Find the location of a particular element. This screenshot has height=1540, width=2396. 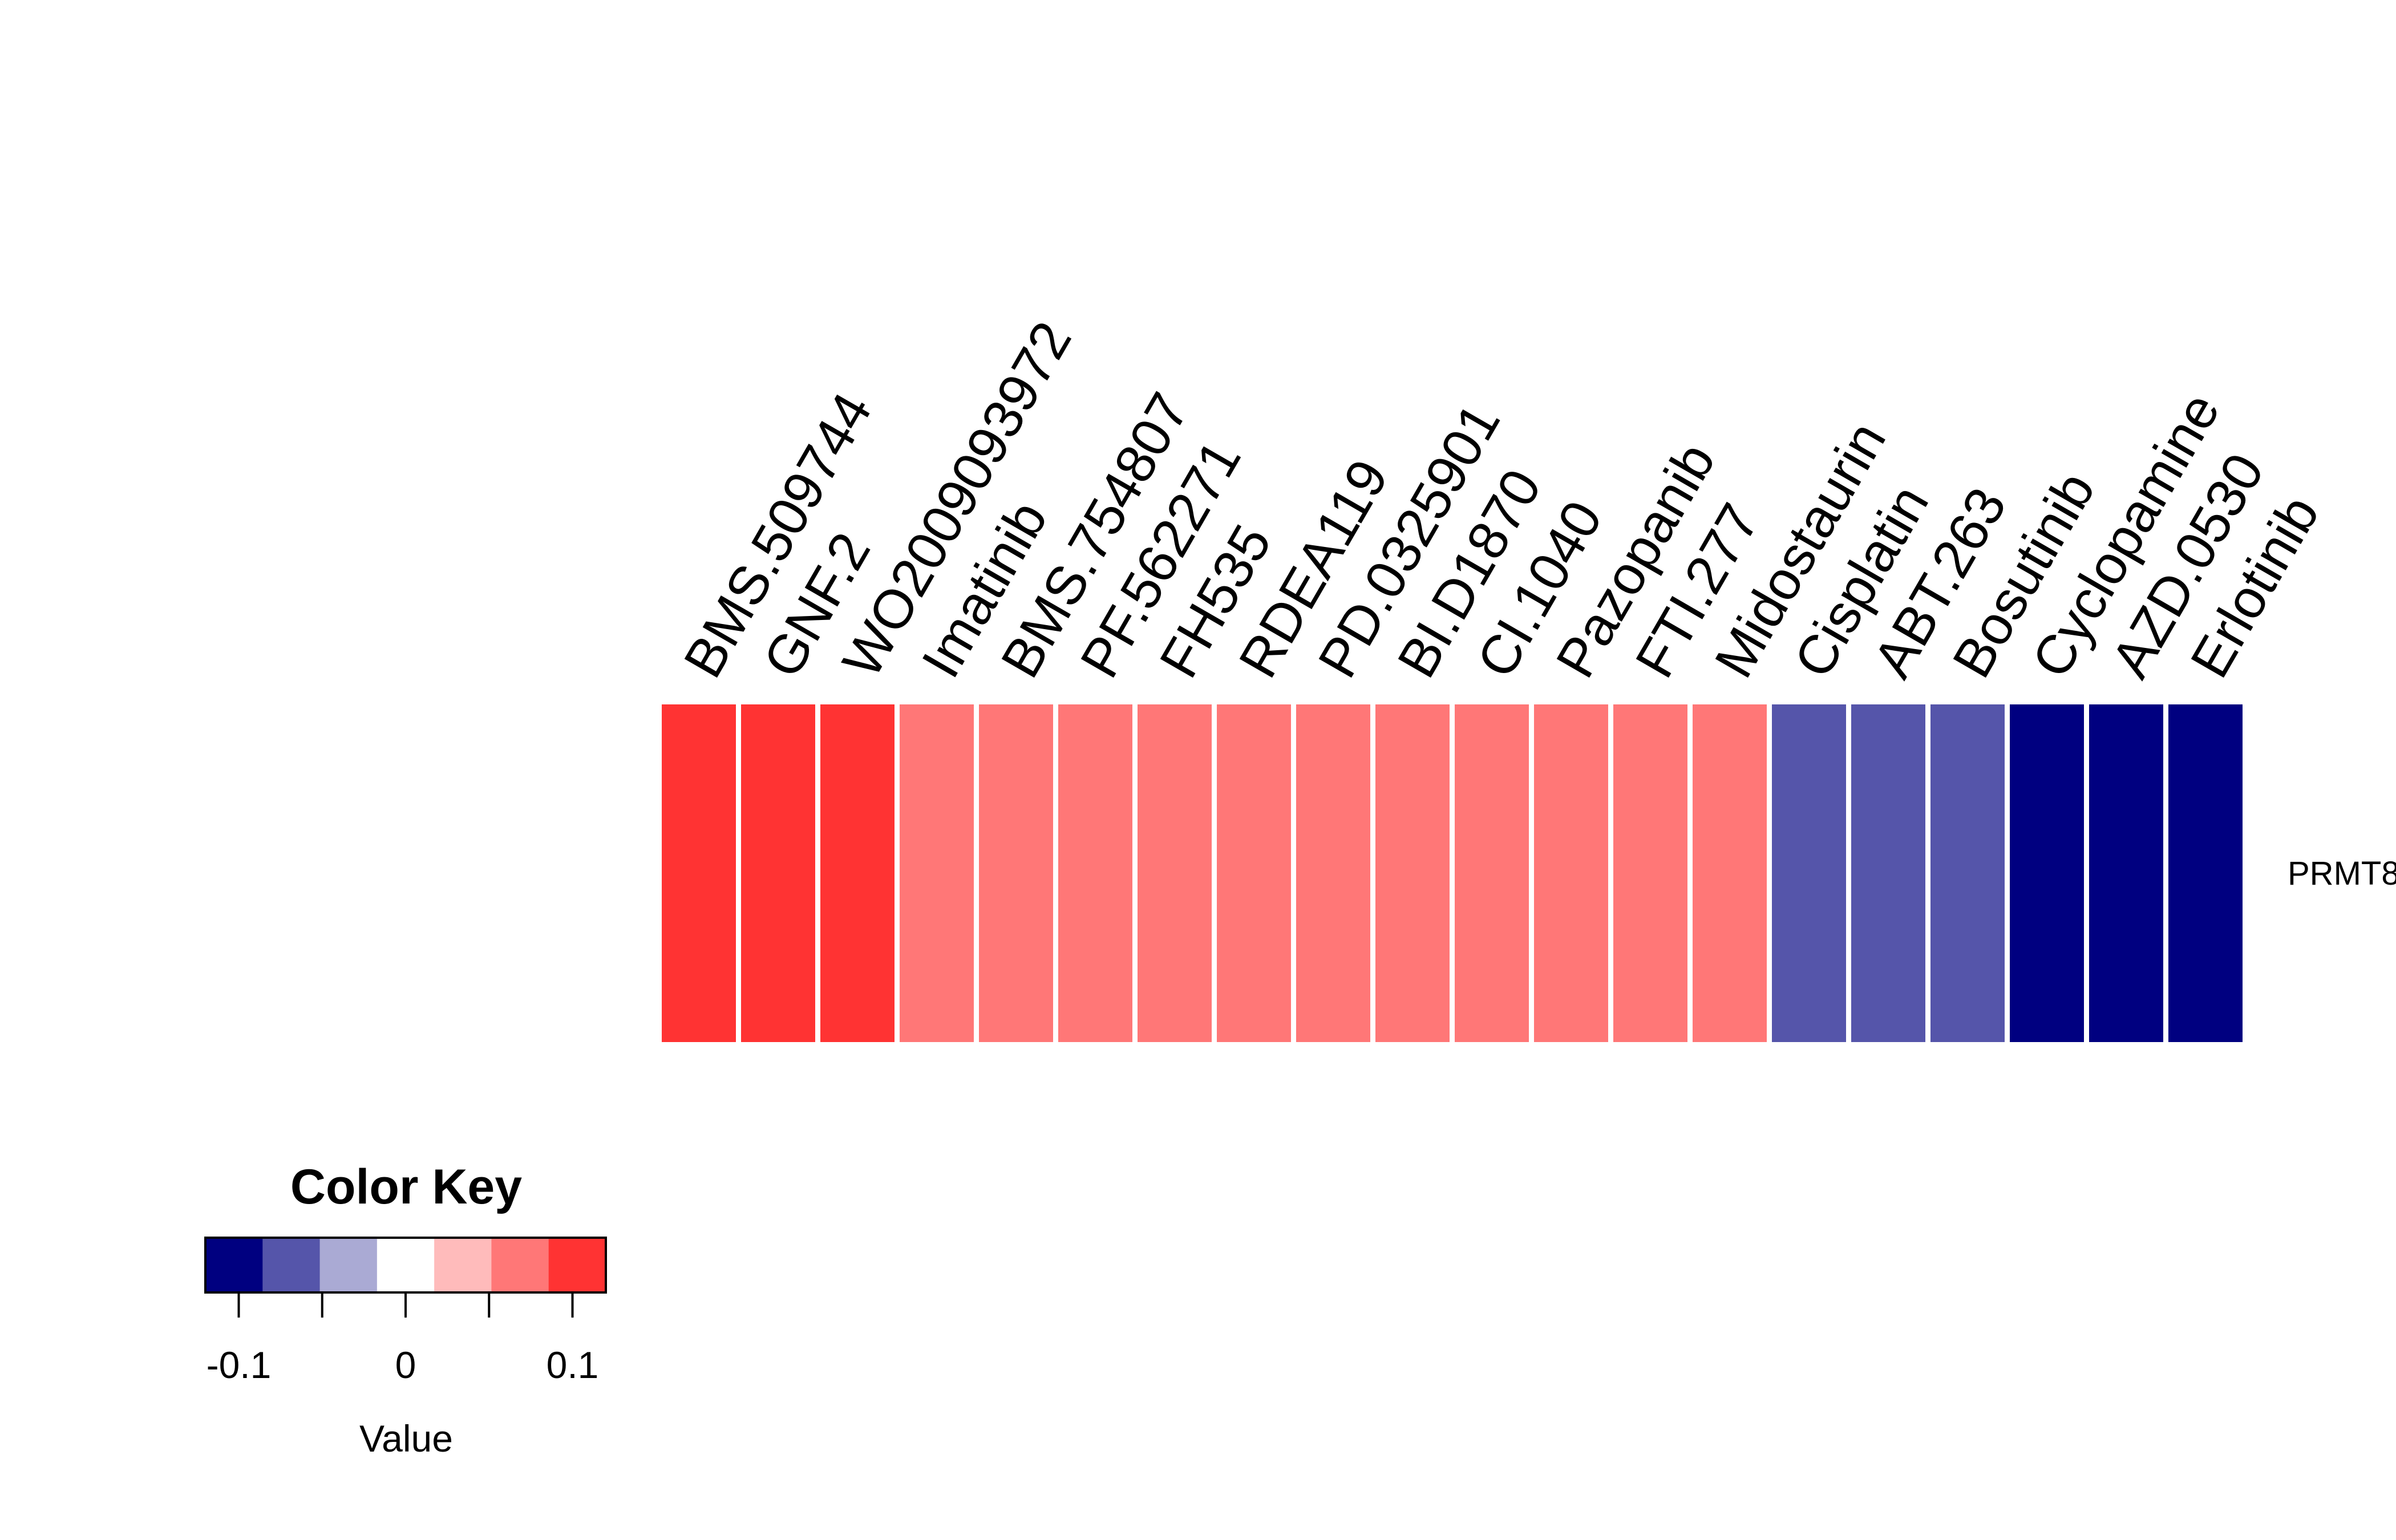

color-key: Color Key -0.1 0 0.1 Value is located at coordinates (405, 1310).